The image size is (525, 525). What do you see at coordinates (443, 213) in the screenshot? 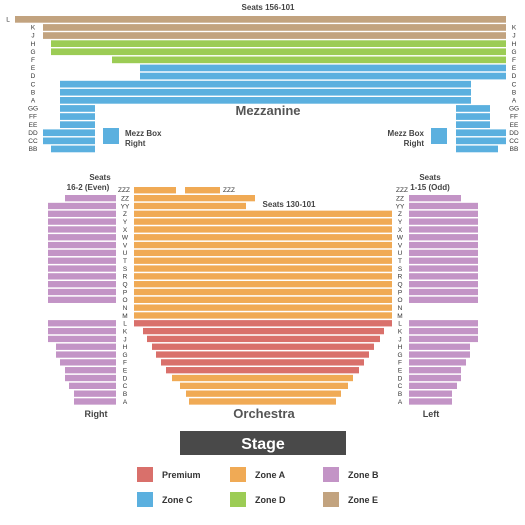
I see `orch-left-row-z` at bounding box center [443, 213].